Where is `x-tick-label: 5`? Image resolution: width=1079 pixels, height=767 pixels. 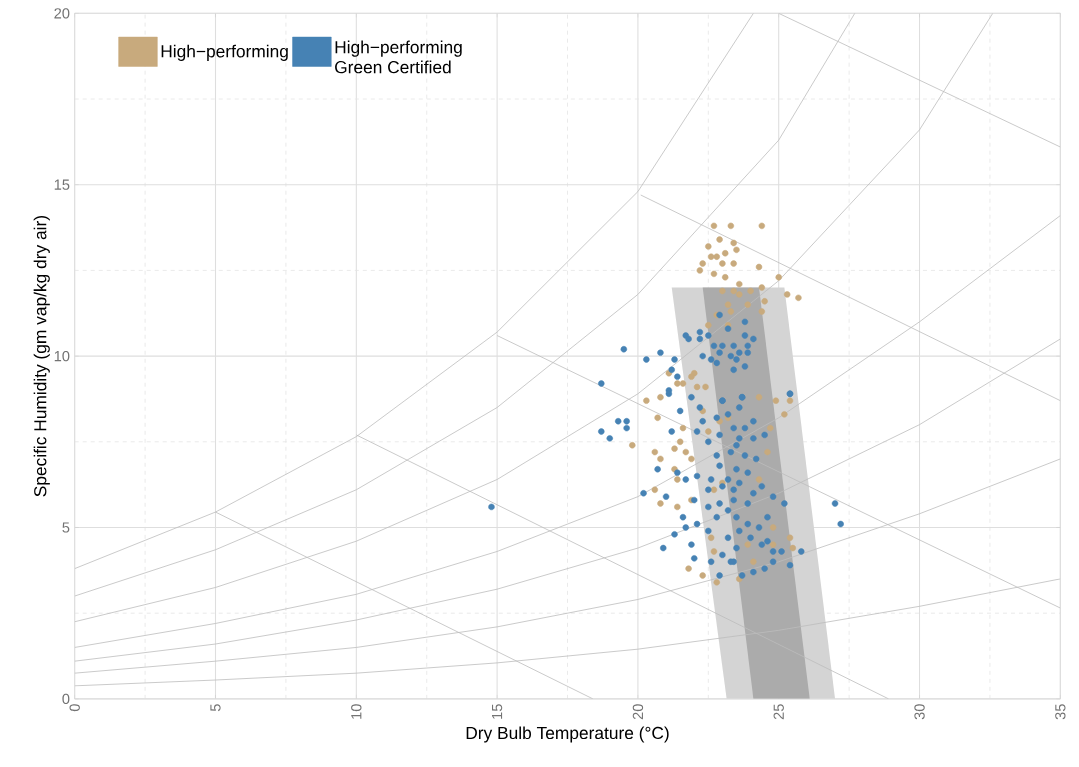
x-tick-label: 5 is located at coordinates (215, 708).